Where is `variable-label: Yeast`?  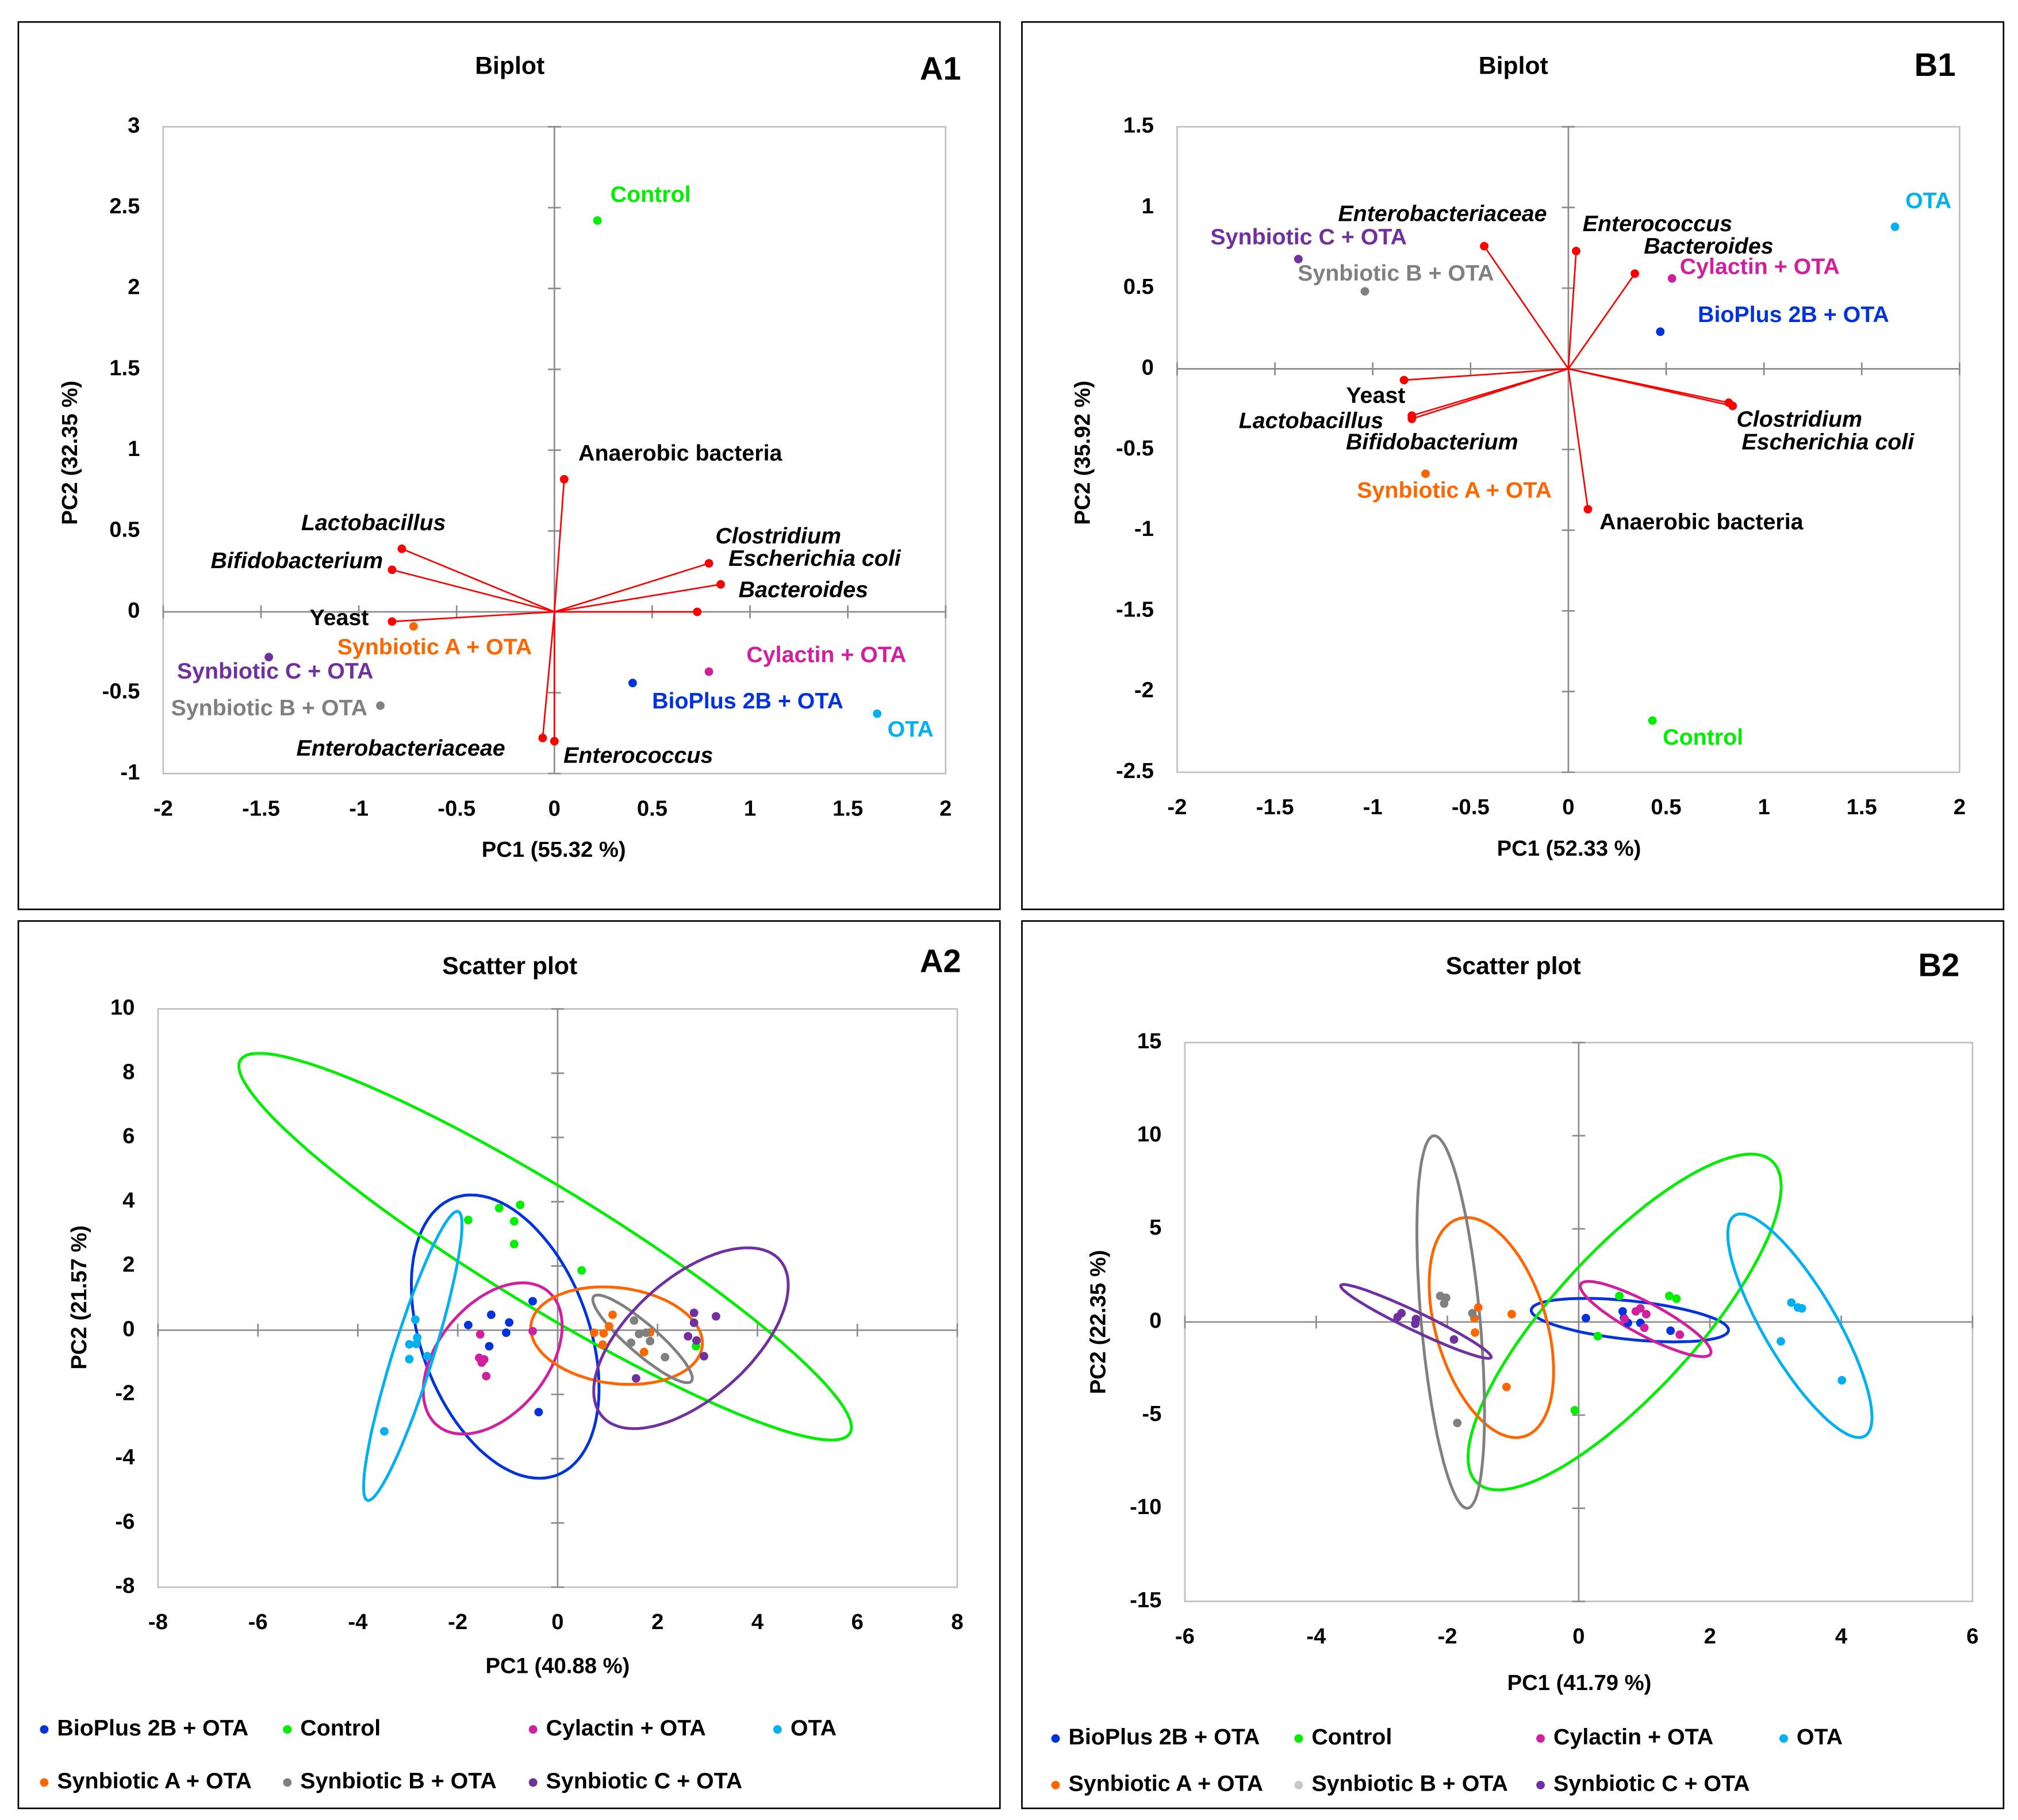
variable-label: Yeast is located at coordinates (1375, 395).